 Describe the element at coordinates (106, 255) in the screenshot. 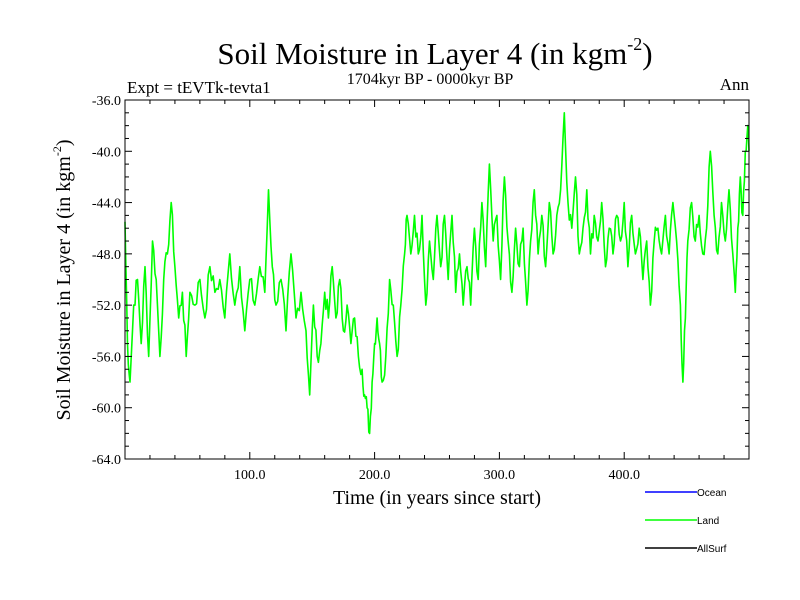

I see `y-tick-label: -48.0` at that location.